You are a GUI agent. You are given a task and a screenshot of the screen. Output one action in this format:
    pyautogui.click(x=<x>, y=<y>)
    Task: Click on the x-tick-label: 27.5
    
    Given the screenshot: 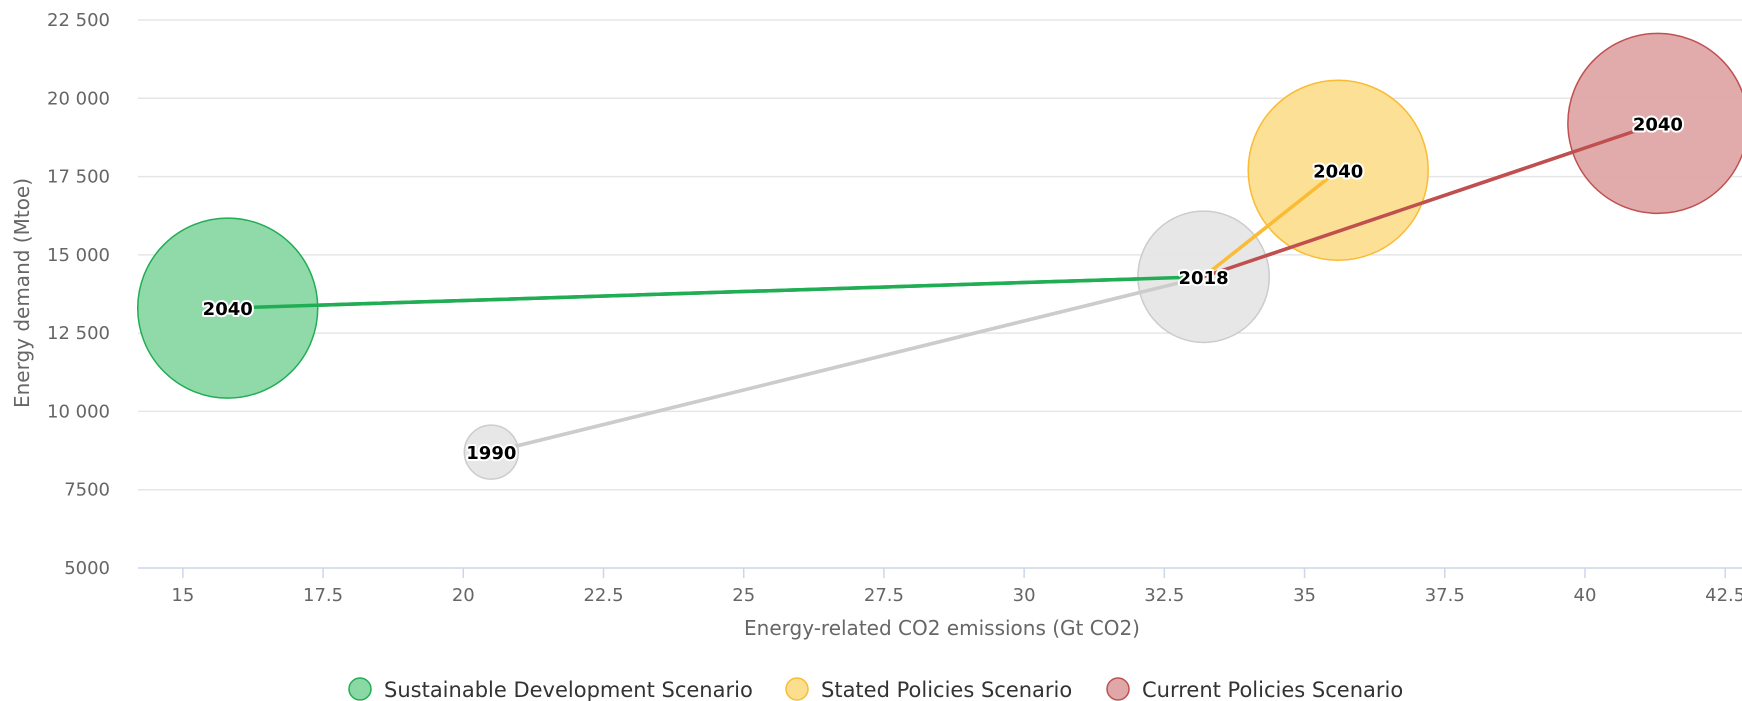 What is the action you would take?
    pyautogui.click(x=884, y=595)
    